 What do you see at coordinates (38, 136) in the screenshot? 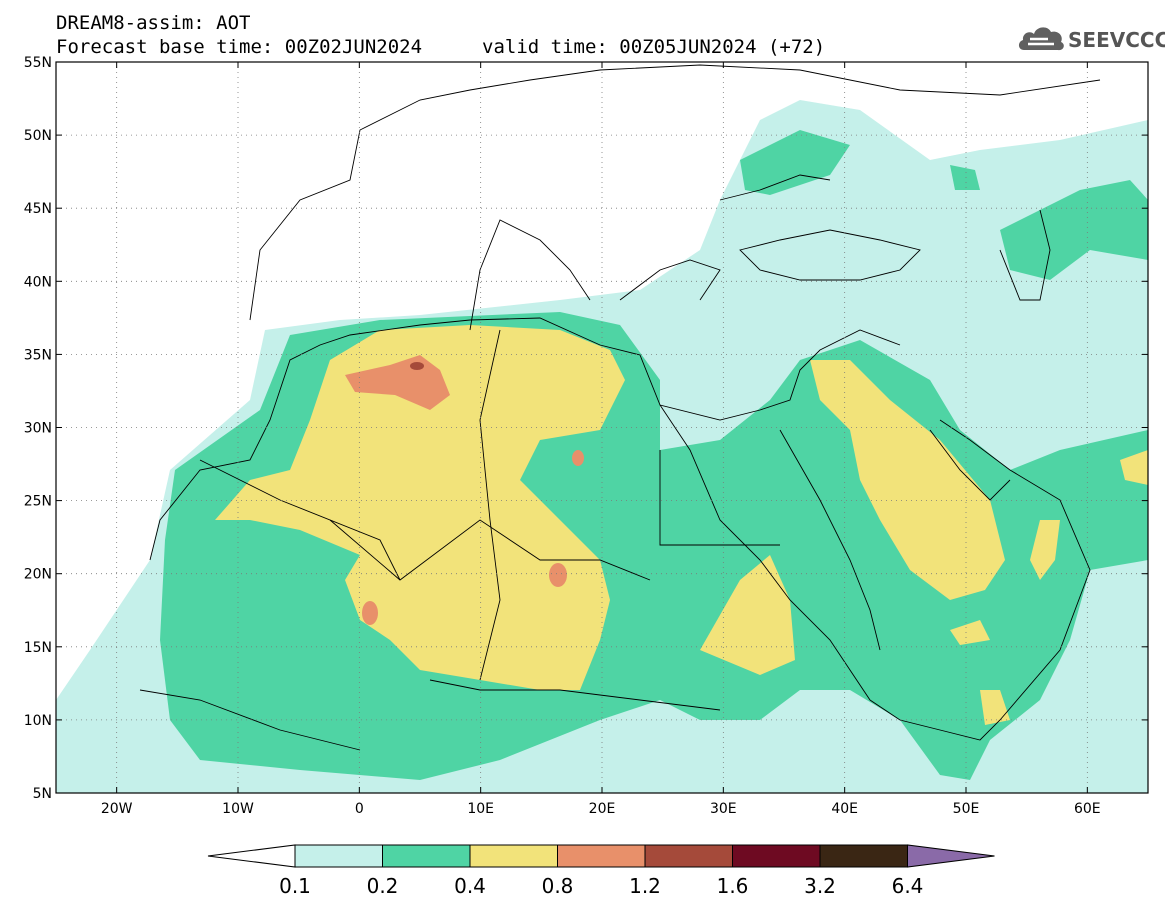
I see `lat-label: 50N` at bounding box center [38, 136].